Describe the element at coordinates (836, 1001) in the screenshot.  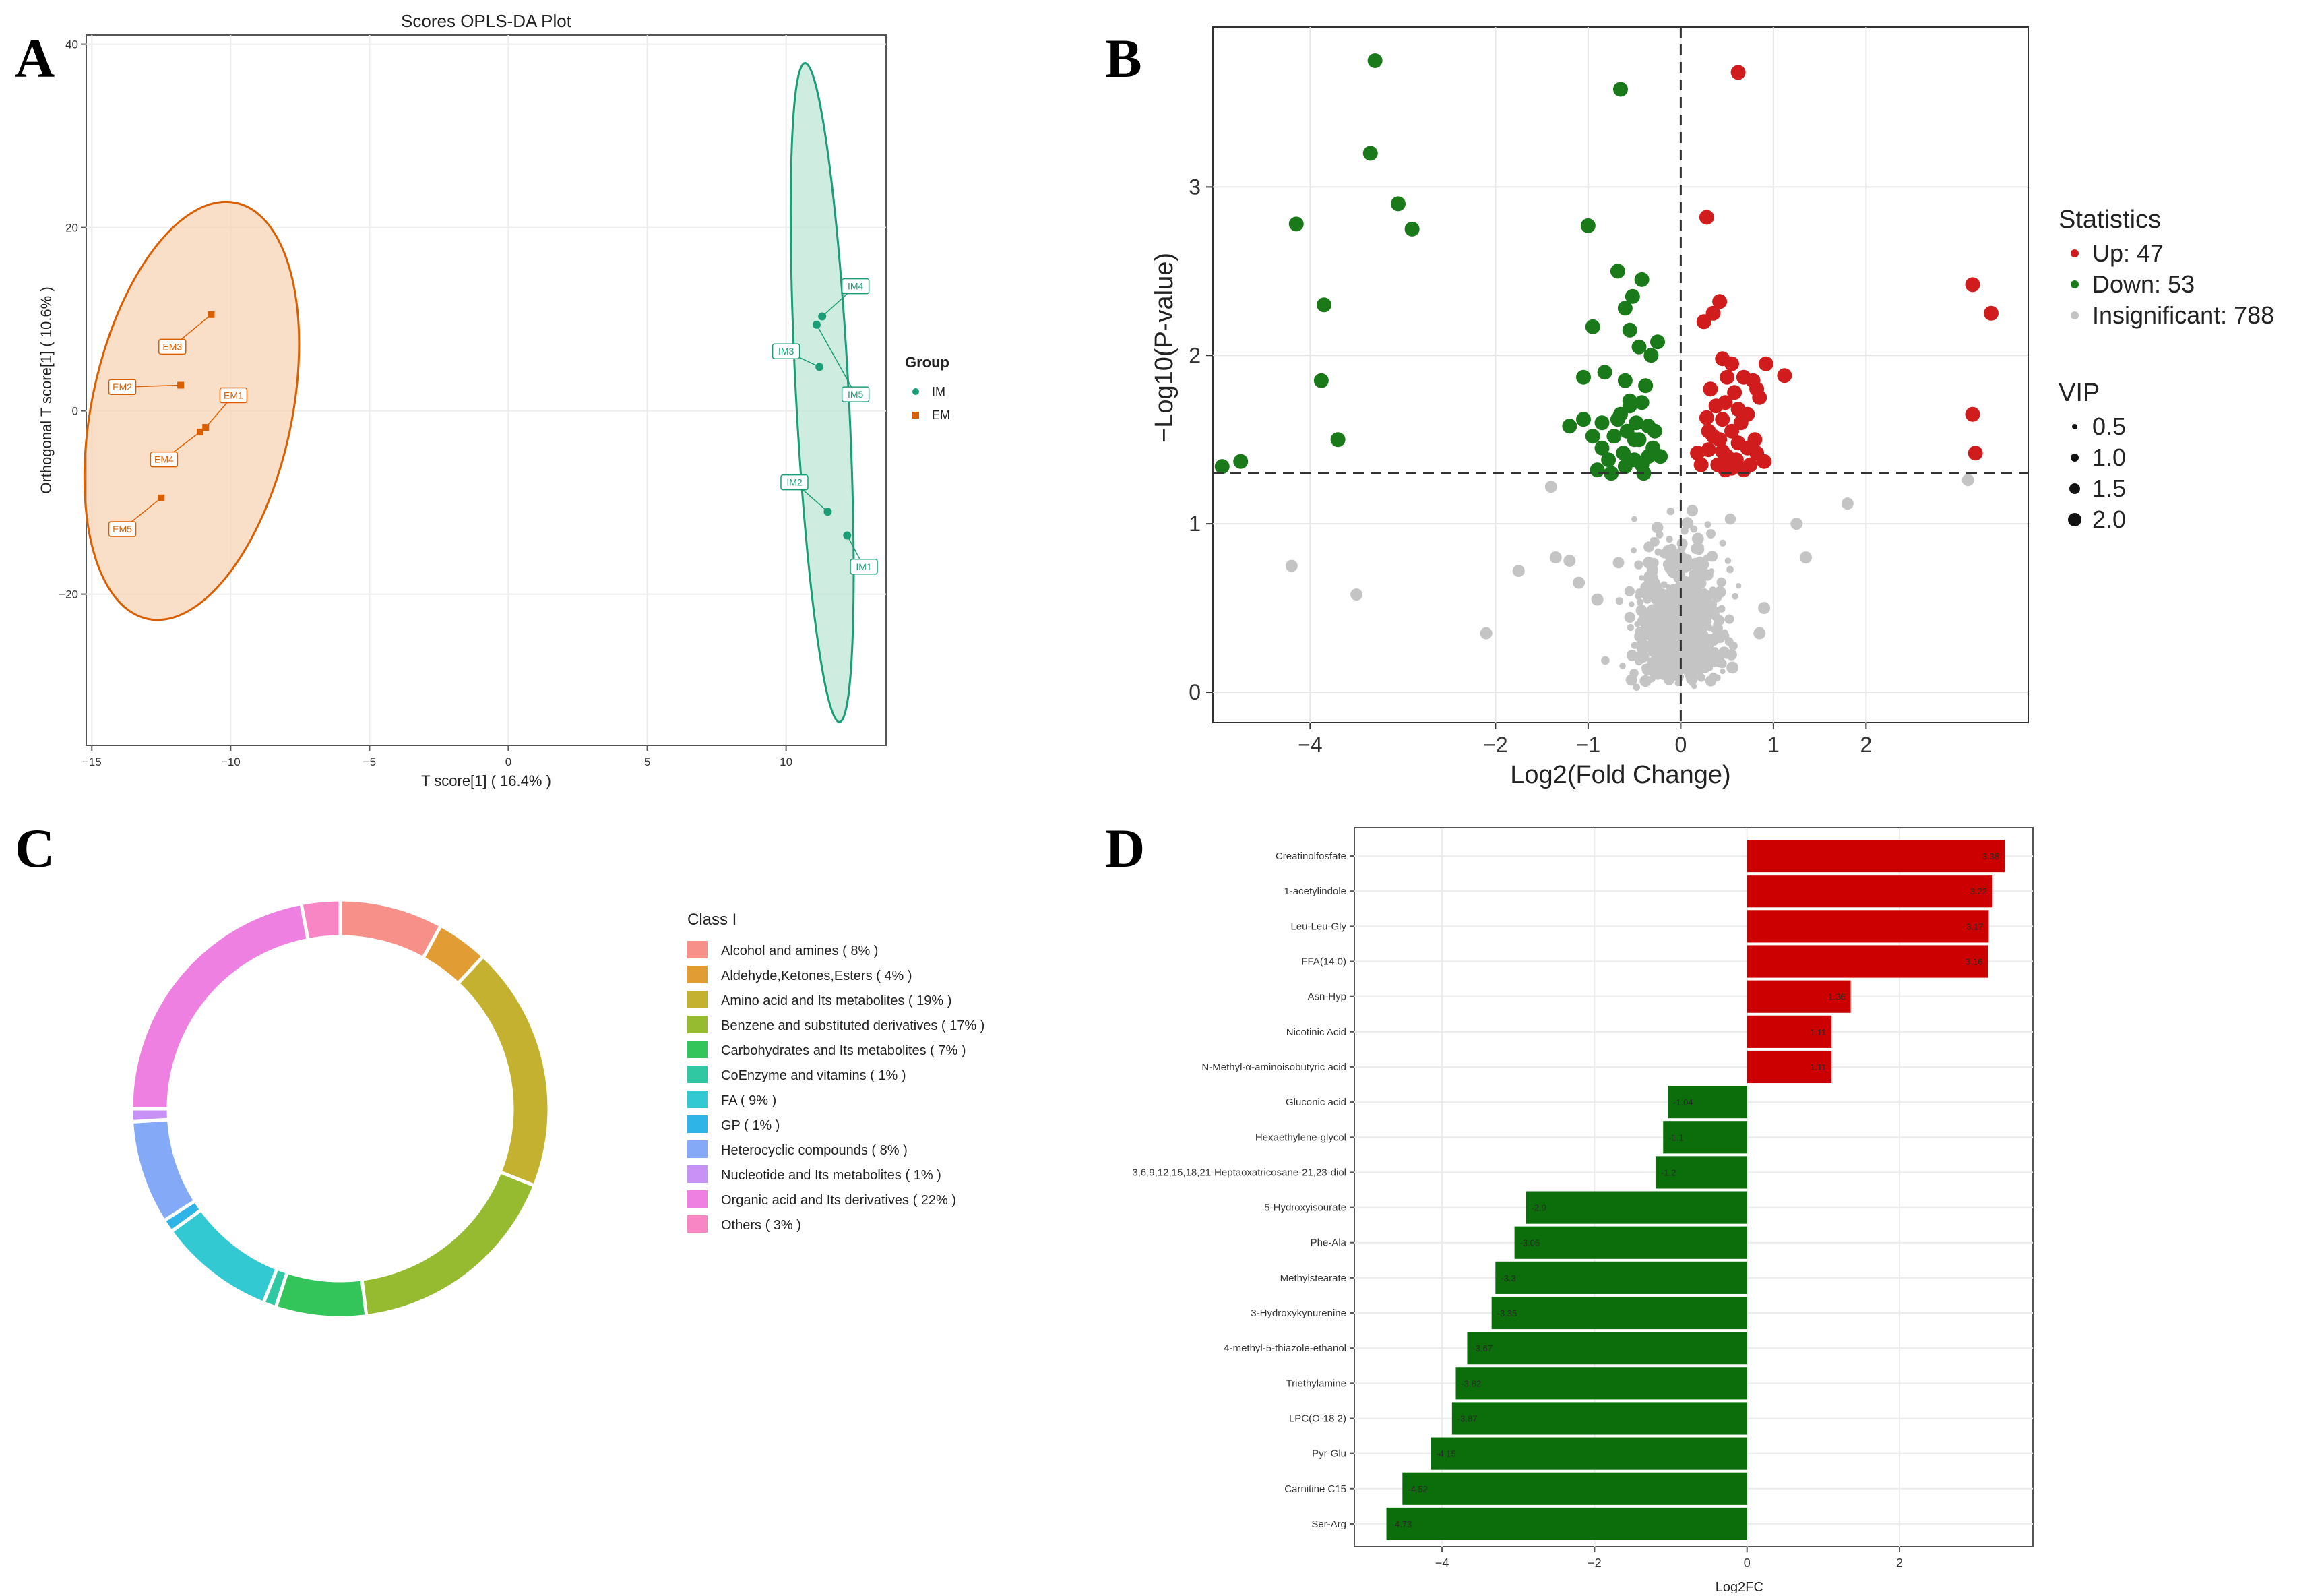
I see `legend-label: Amino acid and Its metabolites ( 19% )` at that location.